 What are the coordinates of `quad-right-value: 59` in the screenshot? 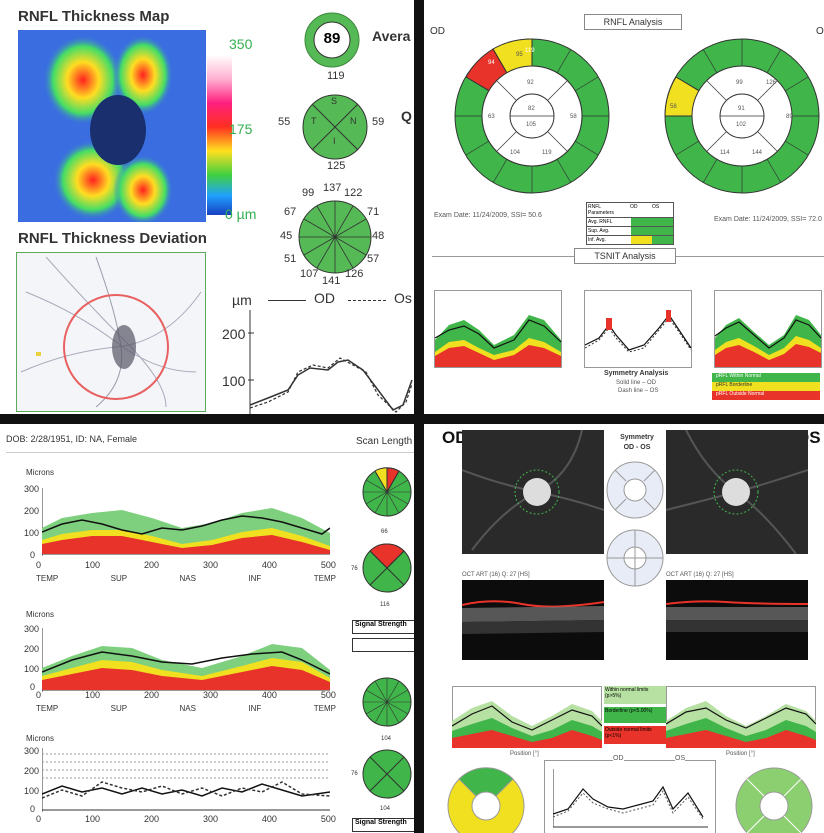 It's located at (378, 122).